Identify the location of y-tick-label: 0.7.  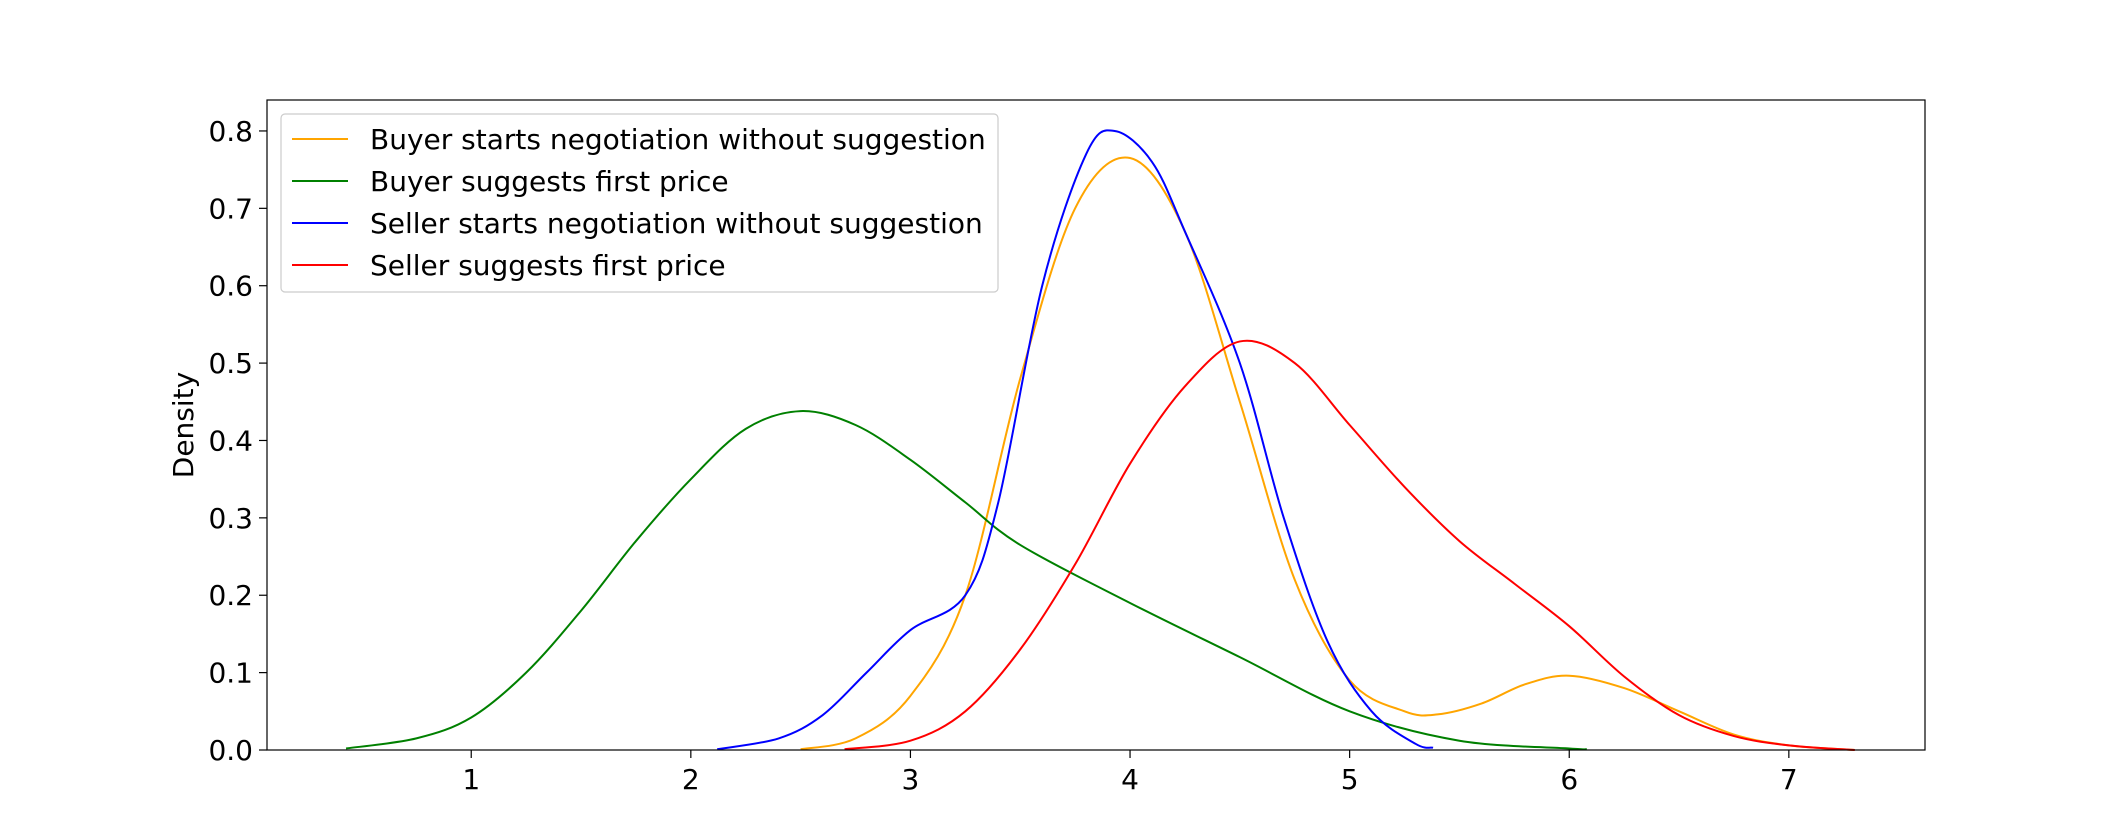
(230, 208).